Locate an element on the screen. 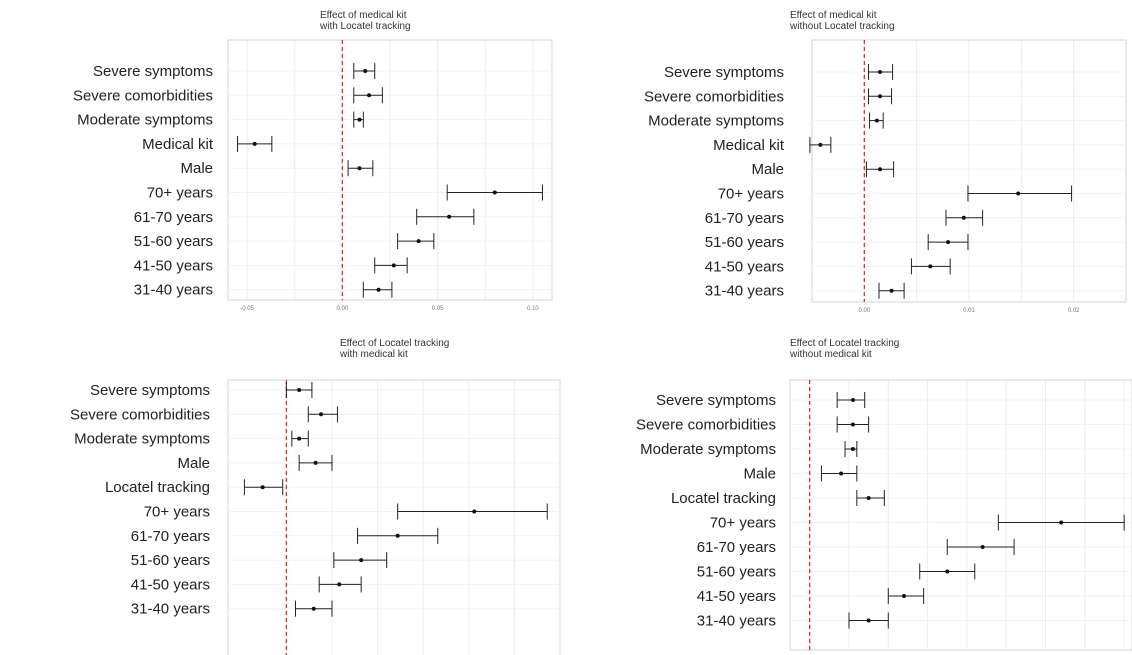 The height and width of the screenshot is (655, 1132). x-tick-label: 0.01 is located at coordinates (969, 311).